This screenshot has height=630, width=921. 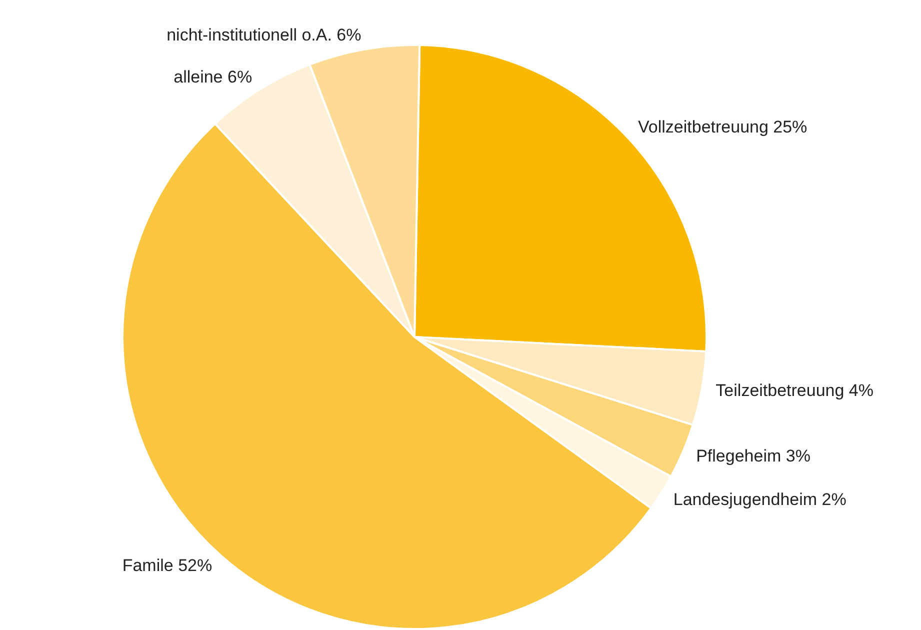 I want to click on slice-label: Landesjugendheim 2%, so click(x=759, y=499).